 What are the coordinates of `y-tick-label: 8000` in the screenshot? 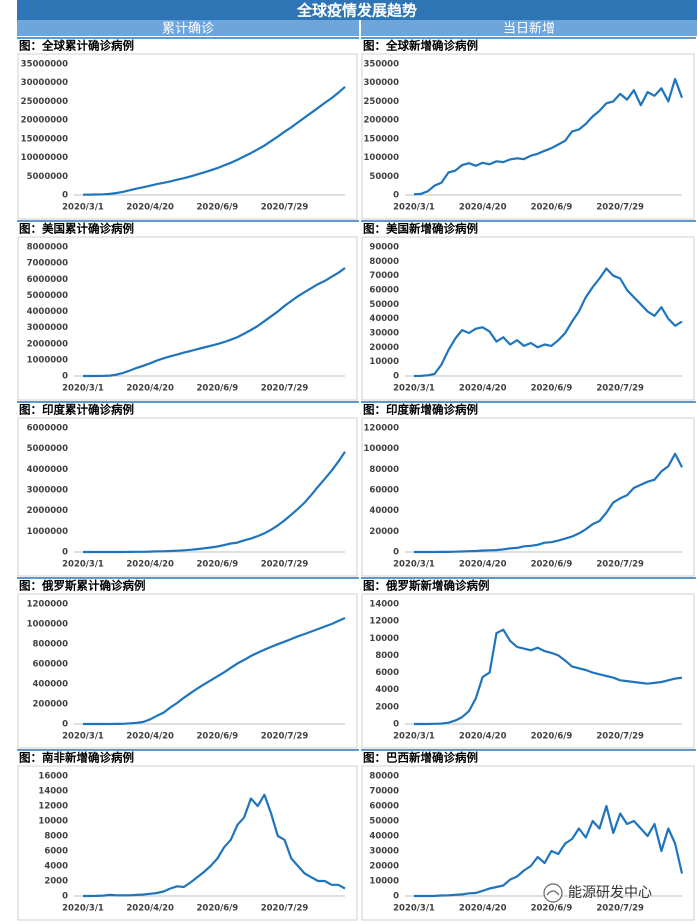 It's located at (387, 656).